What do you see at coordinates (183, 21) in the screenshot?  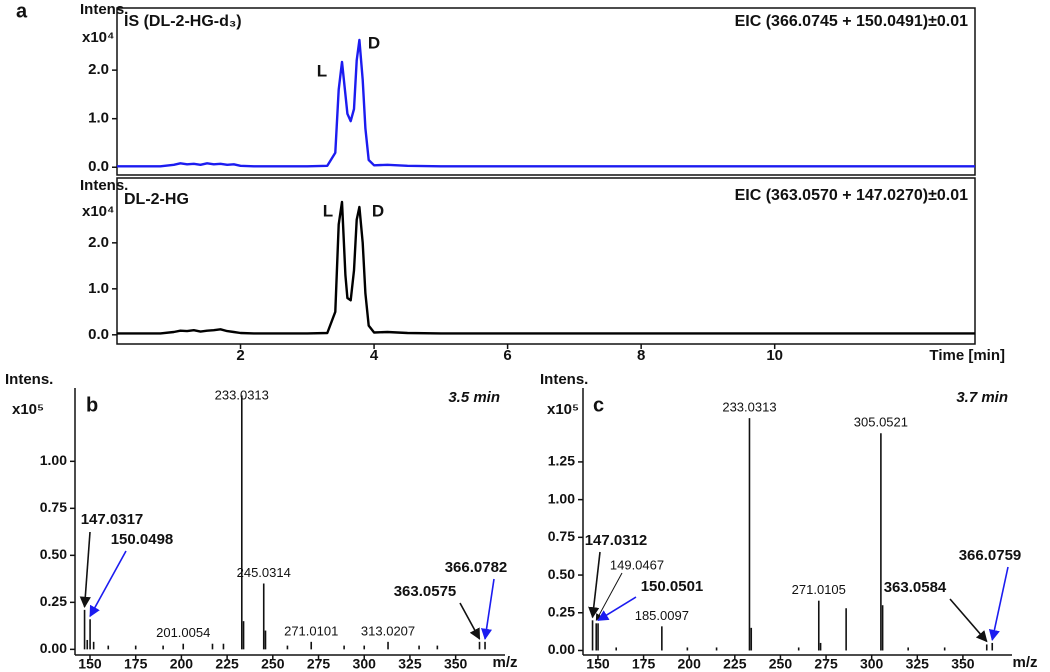 I see `trace-title: IS (DL-2-HG-d₃)` at bounding box center [183, 21].